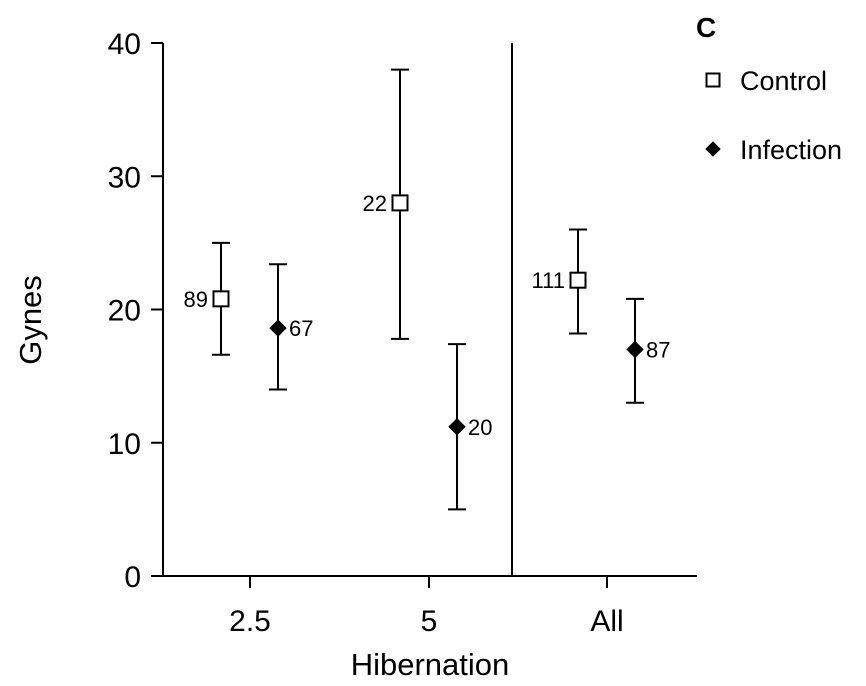 This screenshot has height=686, width=866. I want to click on y-axis-title: Gynes, so click(30, 320).